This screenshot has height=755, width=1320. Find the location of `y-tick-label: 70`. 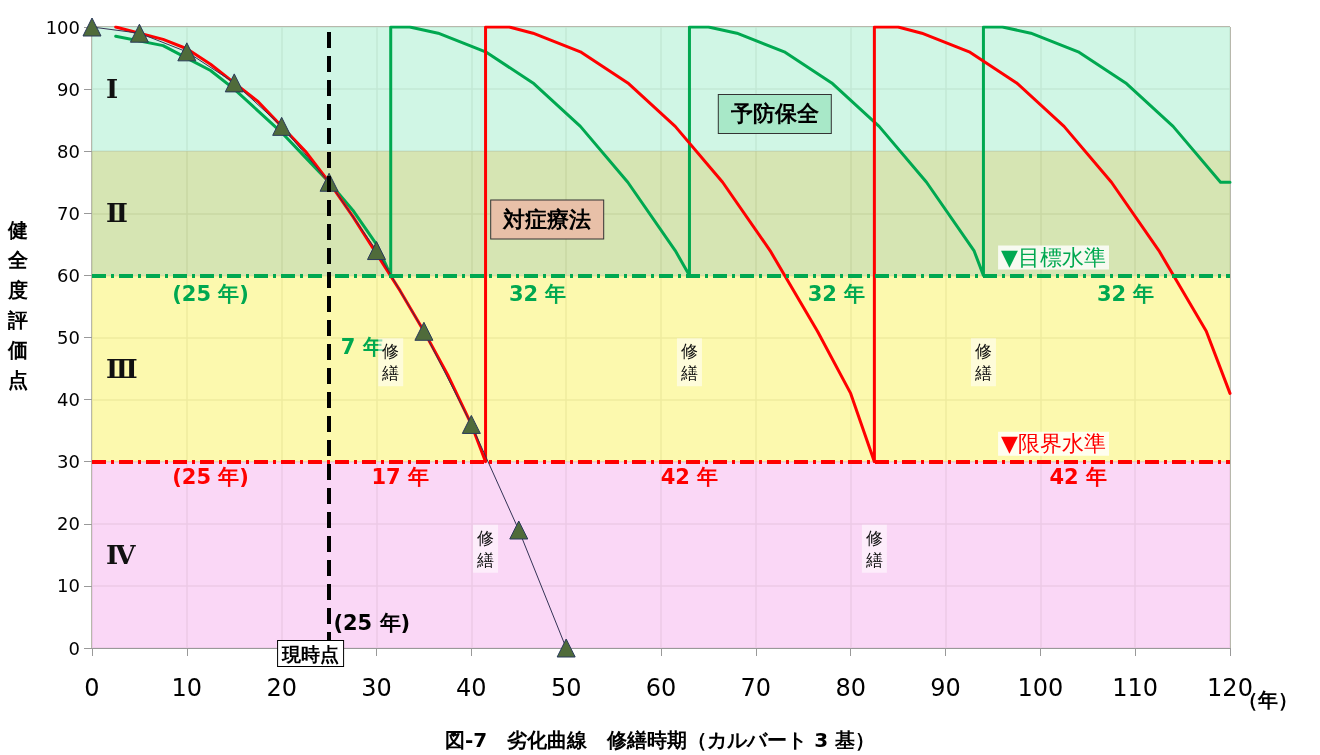

y-tick-label: 70 is located at coordinates (68, 213).